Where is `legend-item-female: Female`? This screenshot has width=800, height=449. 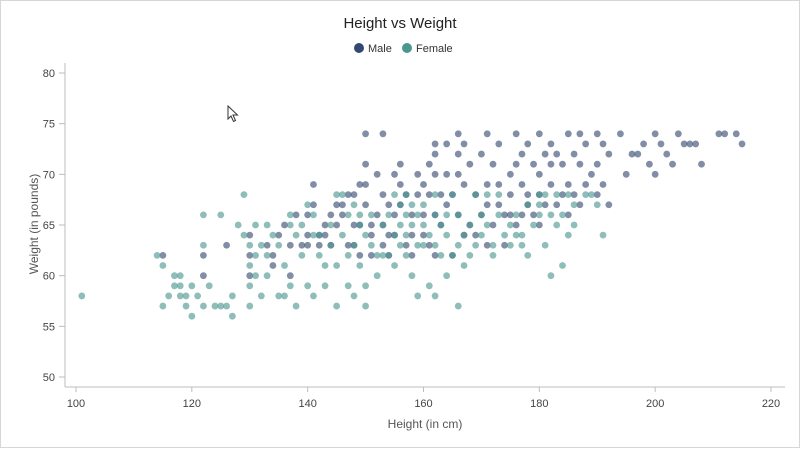
legend-item-female: Female is located at coordinates (427, 49).